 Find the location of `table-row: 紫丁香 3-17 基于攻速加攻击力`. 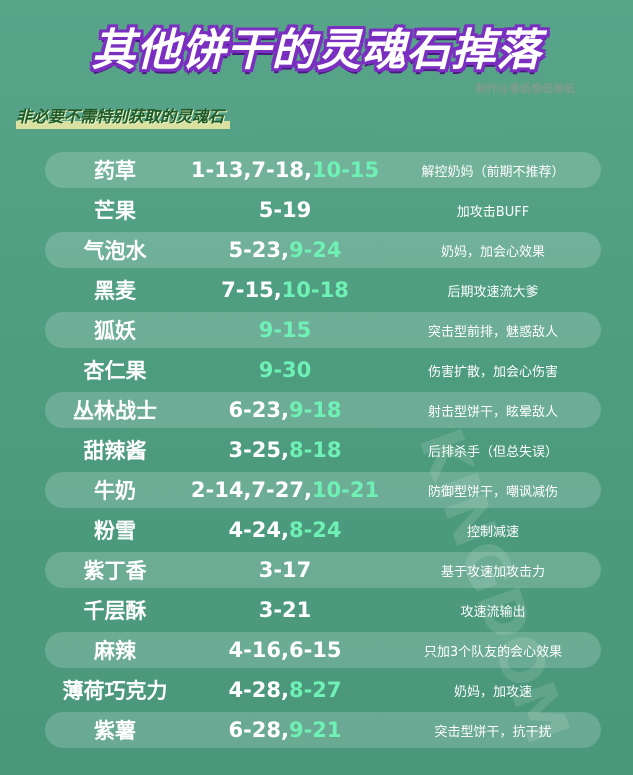

table-row: 紫丁香 3-17 基于攻速加攻击力 is located at coordinates (323, 570).